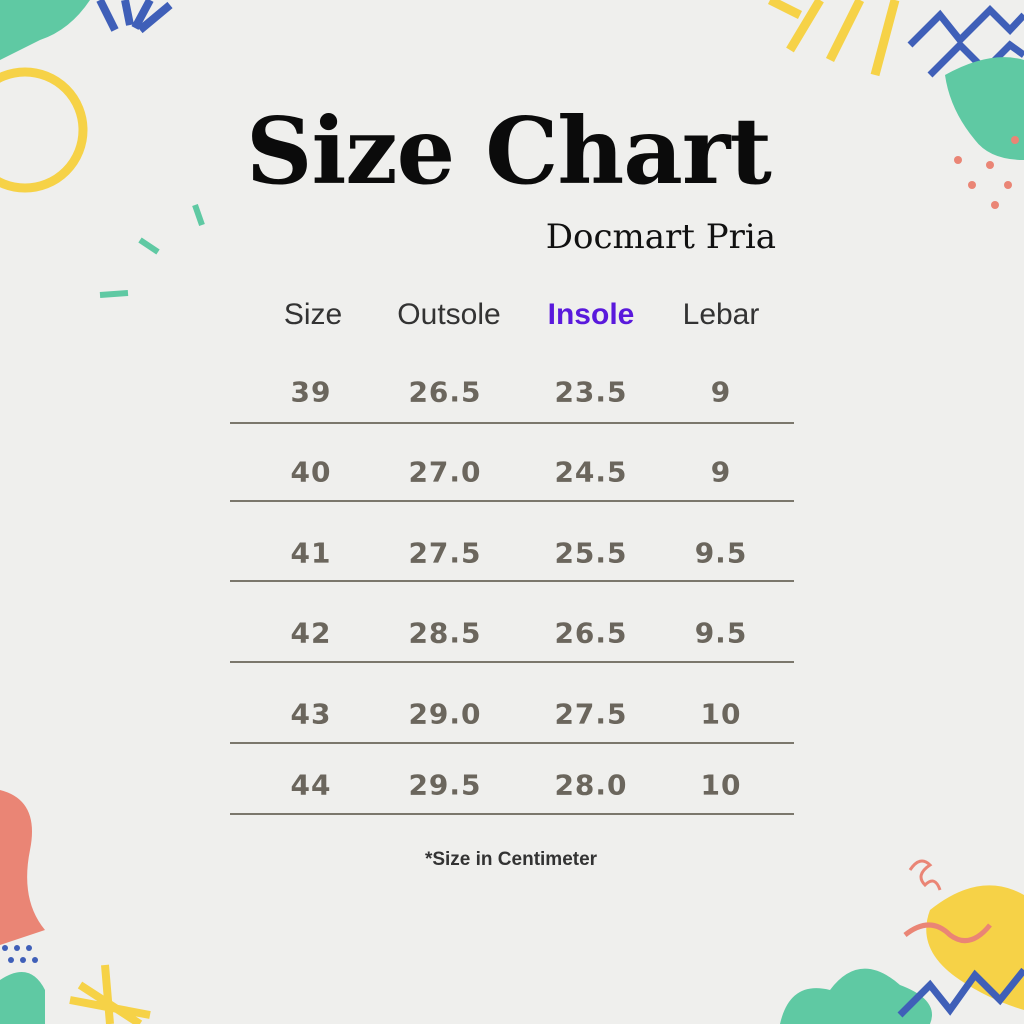  What do you see at coordinates (449, 314) in the screenshot?
I see `header-outsole: Outsole` at bounding box center [449, 314].